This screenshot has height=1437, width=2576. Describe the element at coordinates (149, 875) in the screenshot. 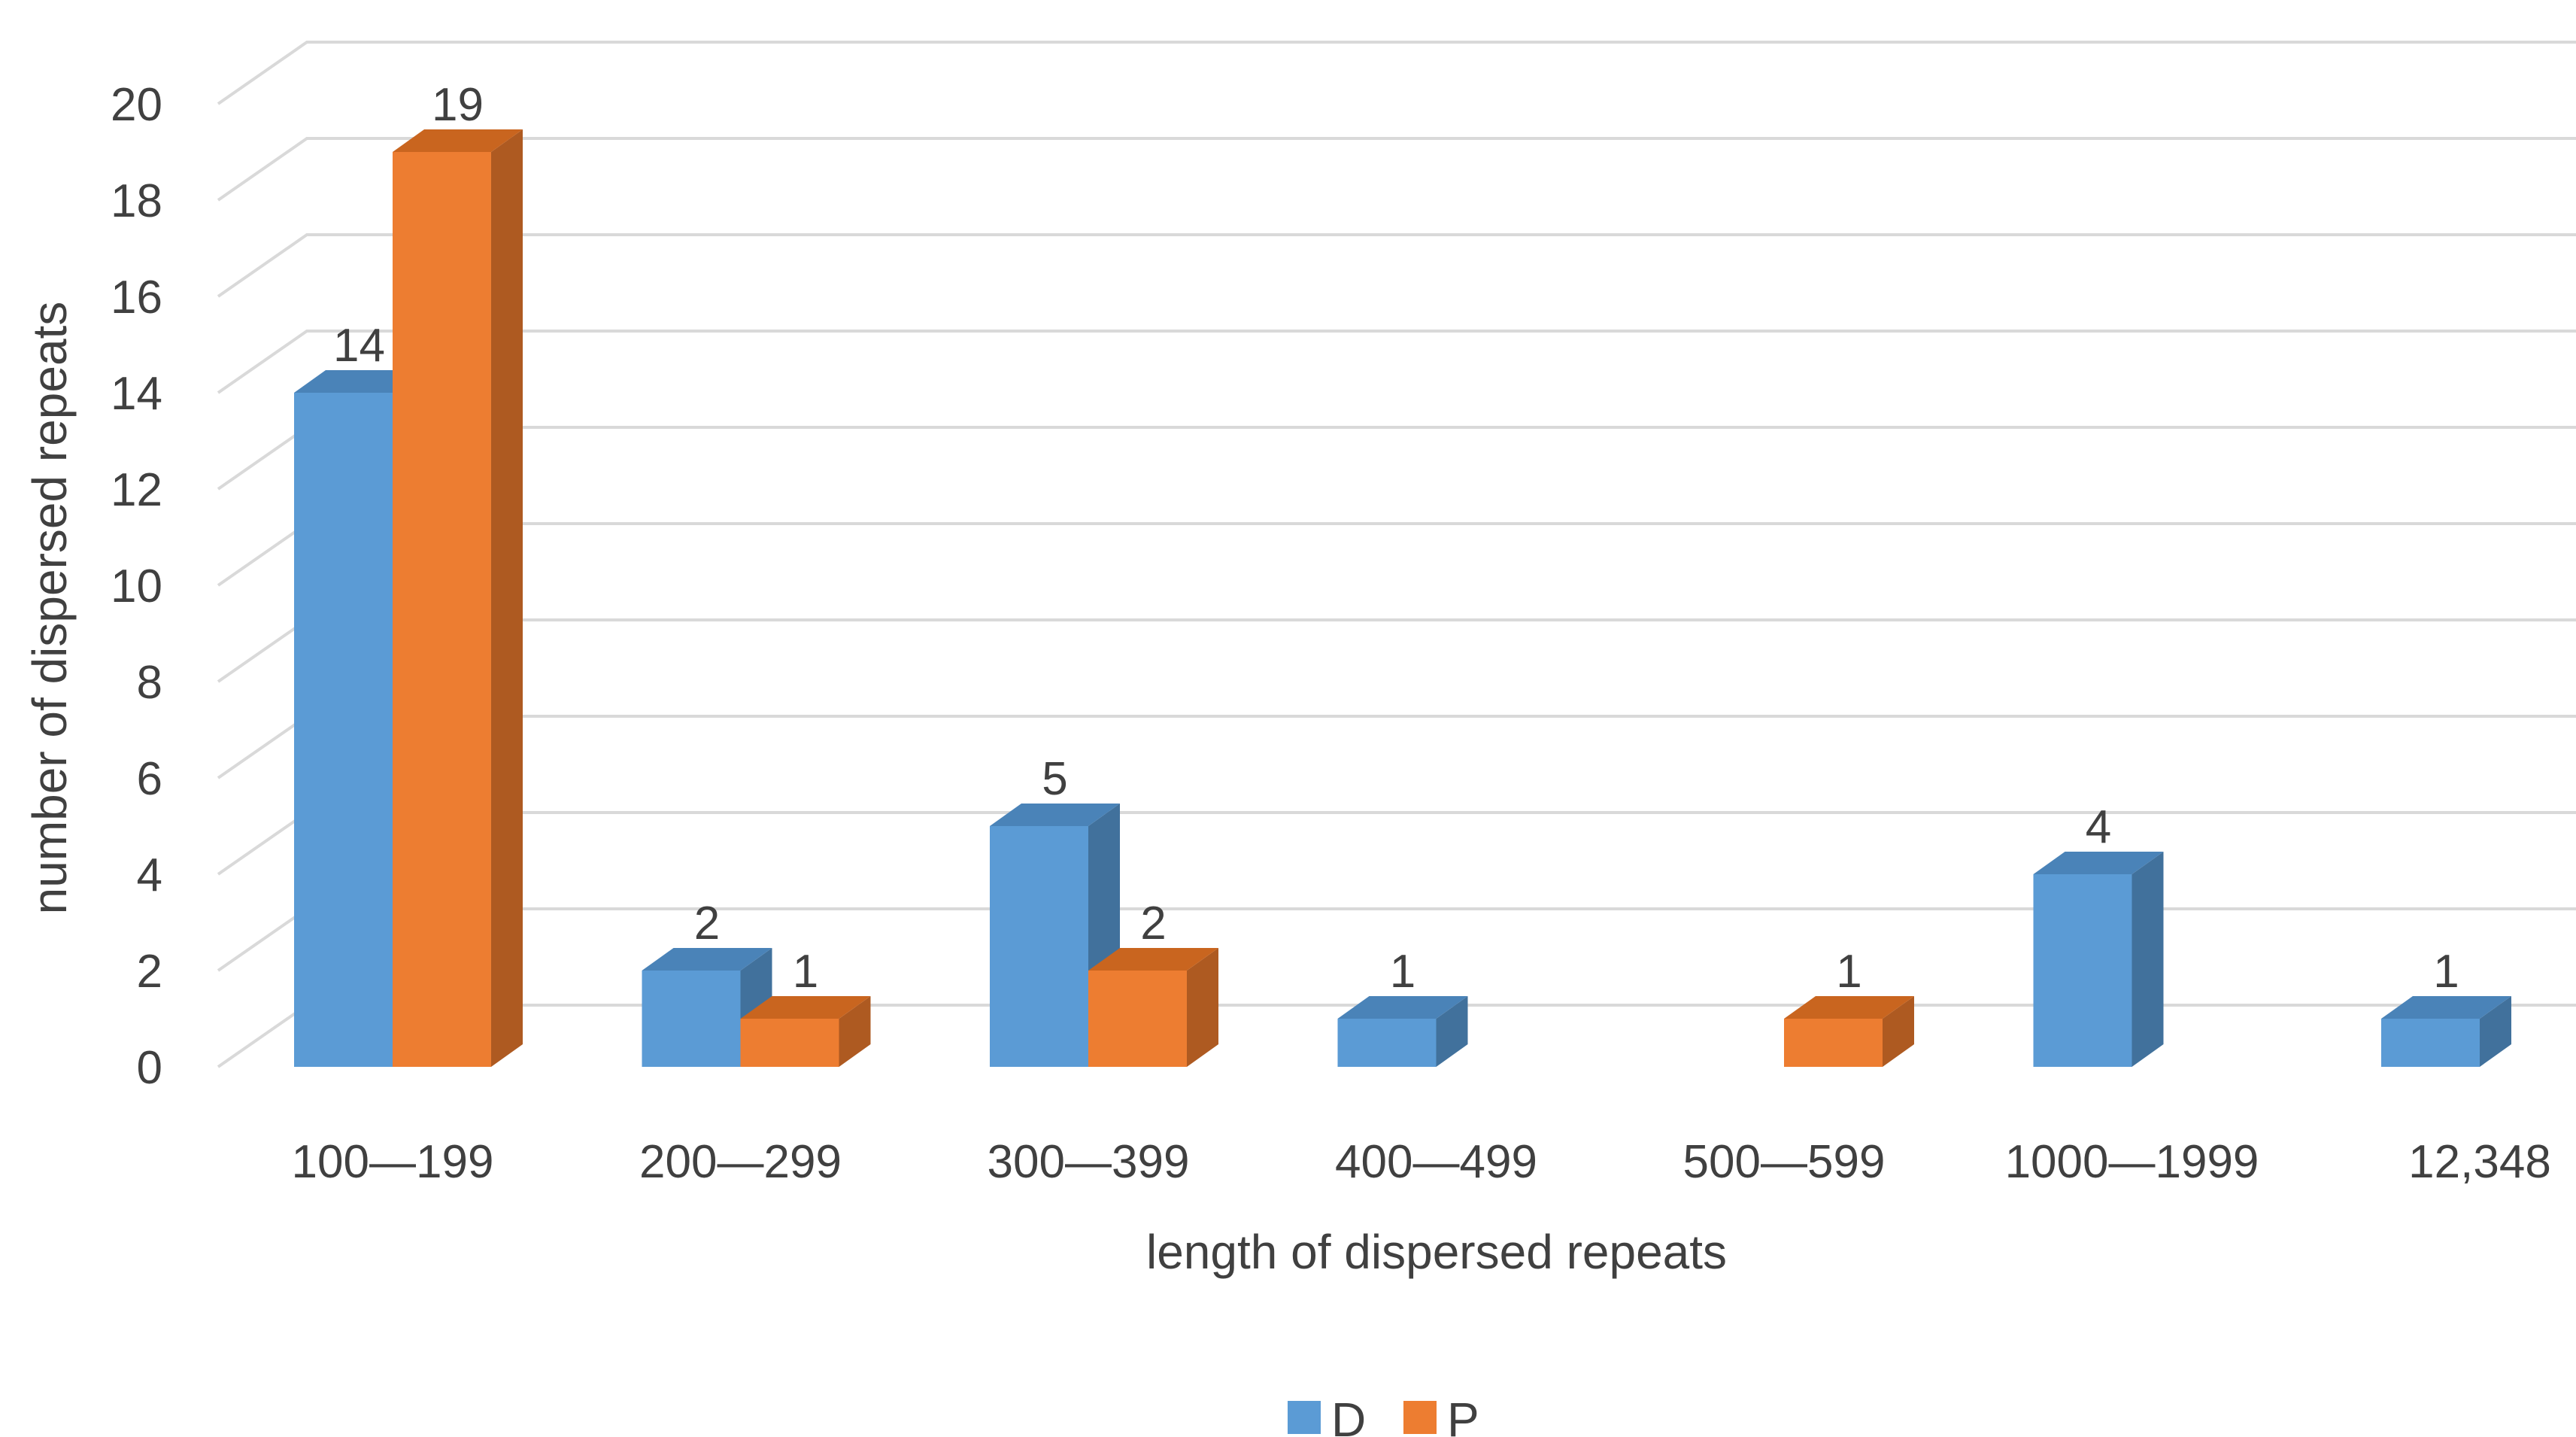

I see `y-tick-label: 4` at that location.